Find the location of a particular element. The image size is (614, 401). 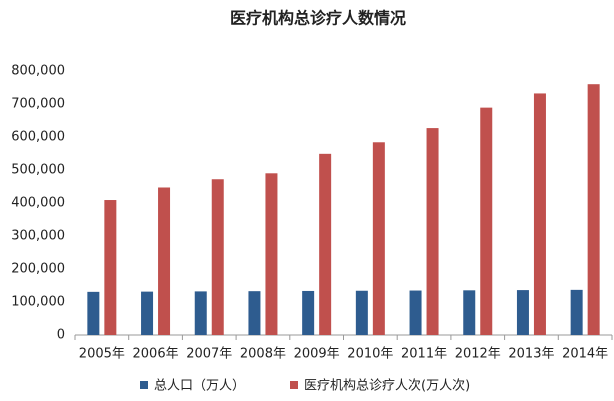

x-tick-label: 2012年 is located at coordinates (478, 354).